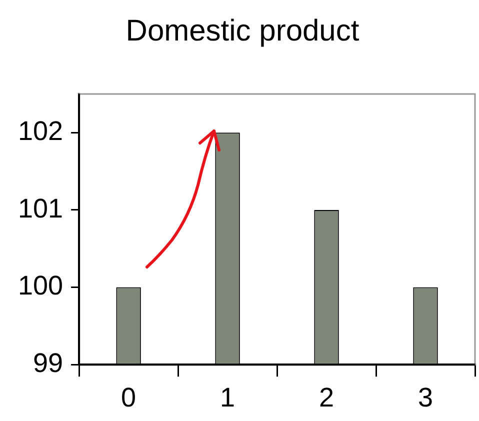 This screenshot has width=479, height=421. Describe the element at coordinates (128, 397) in the screenshot. I see `x-tick-label: 0` at that location.